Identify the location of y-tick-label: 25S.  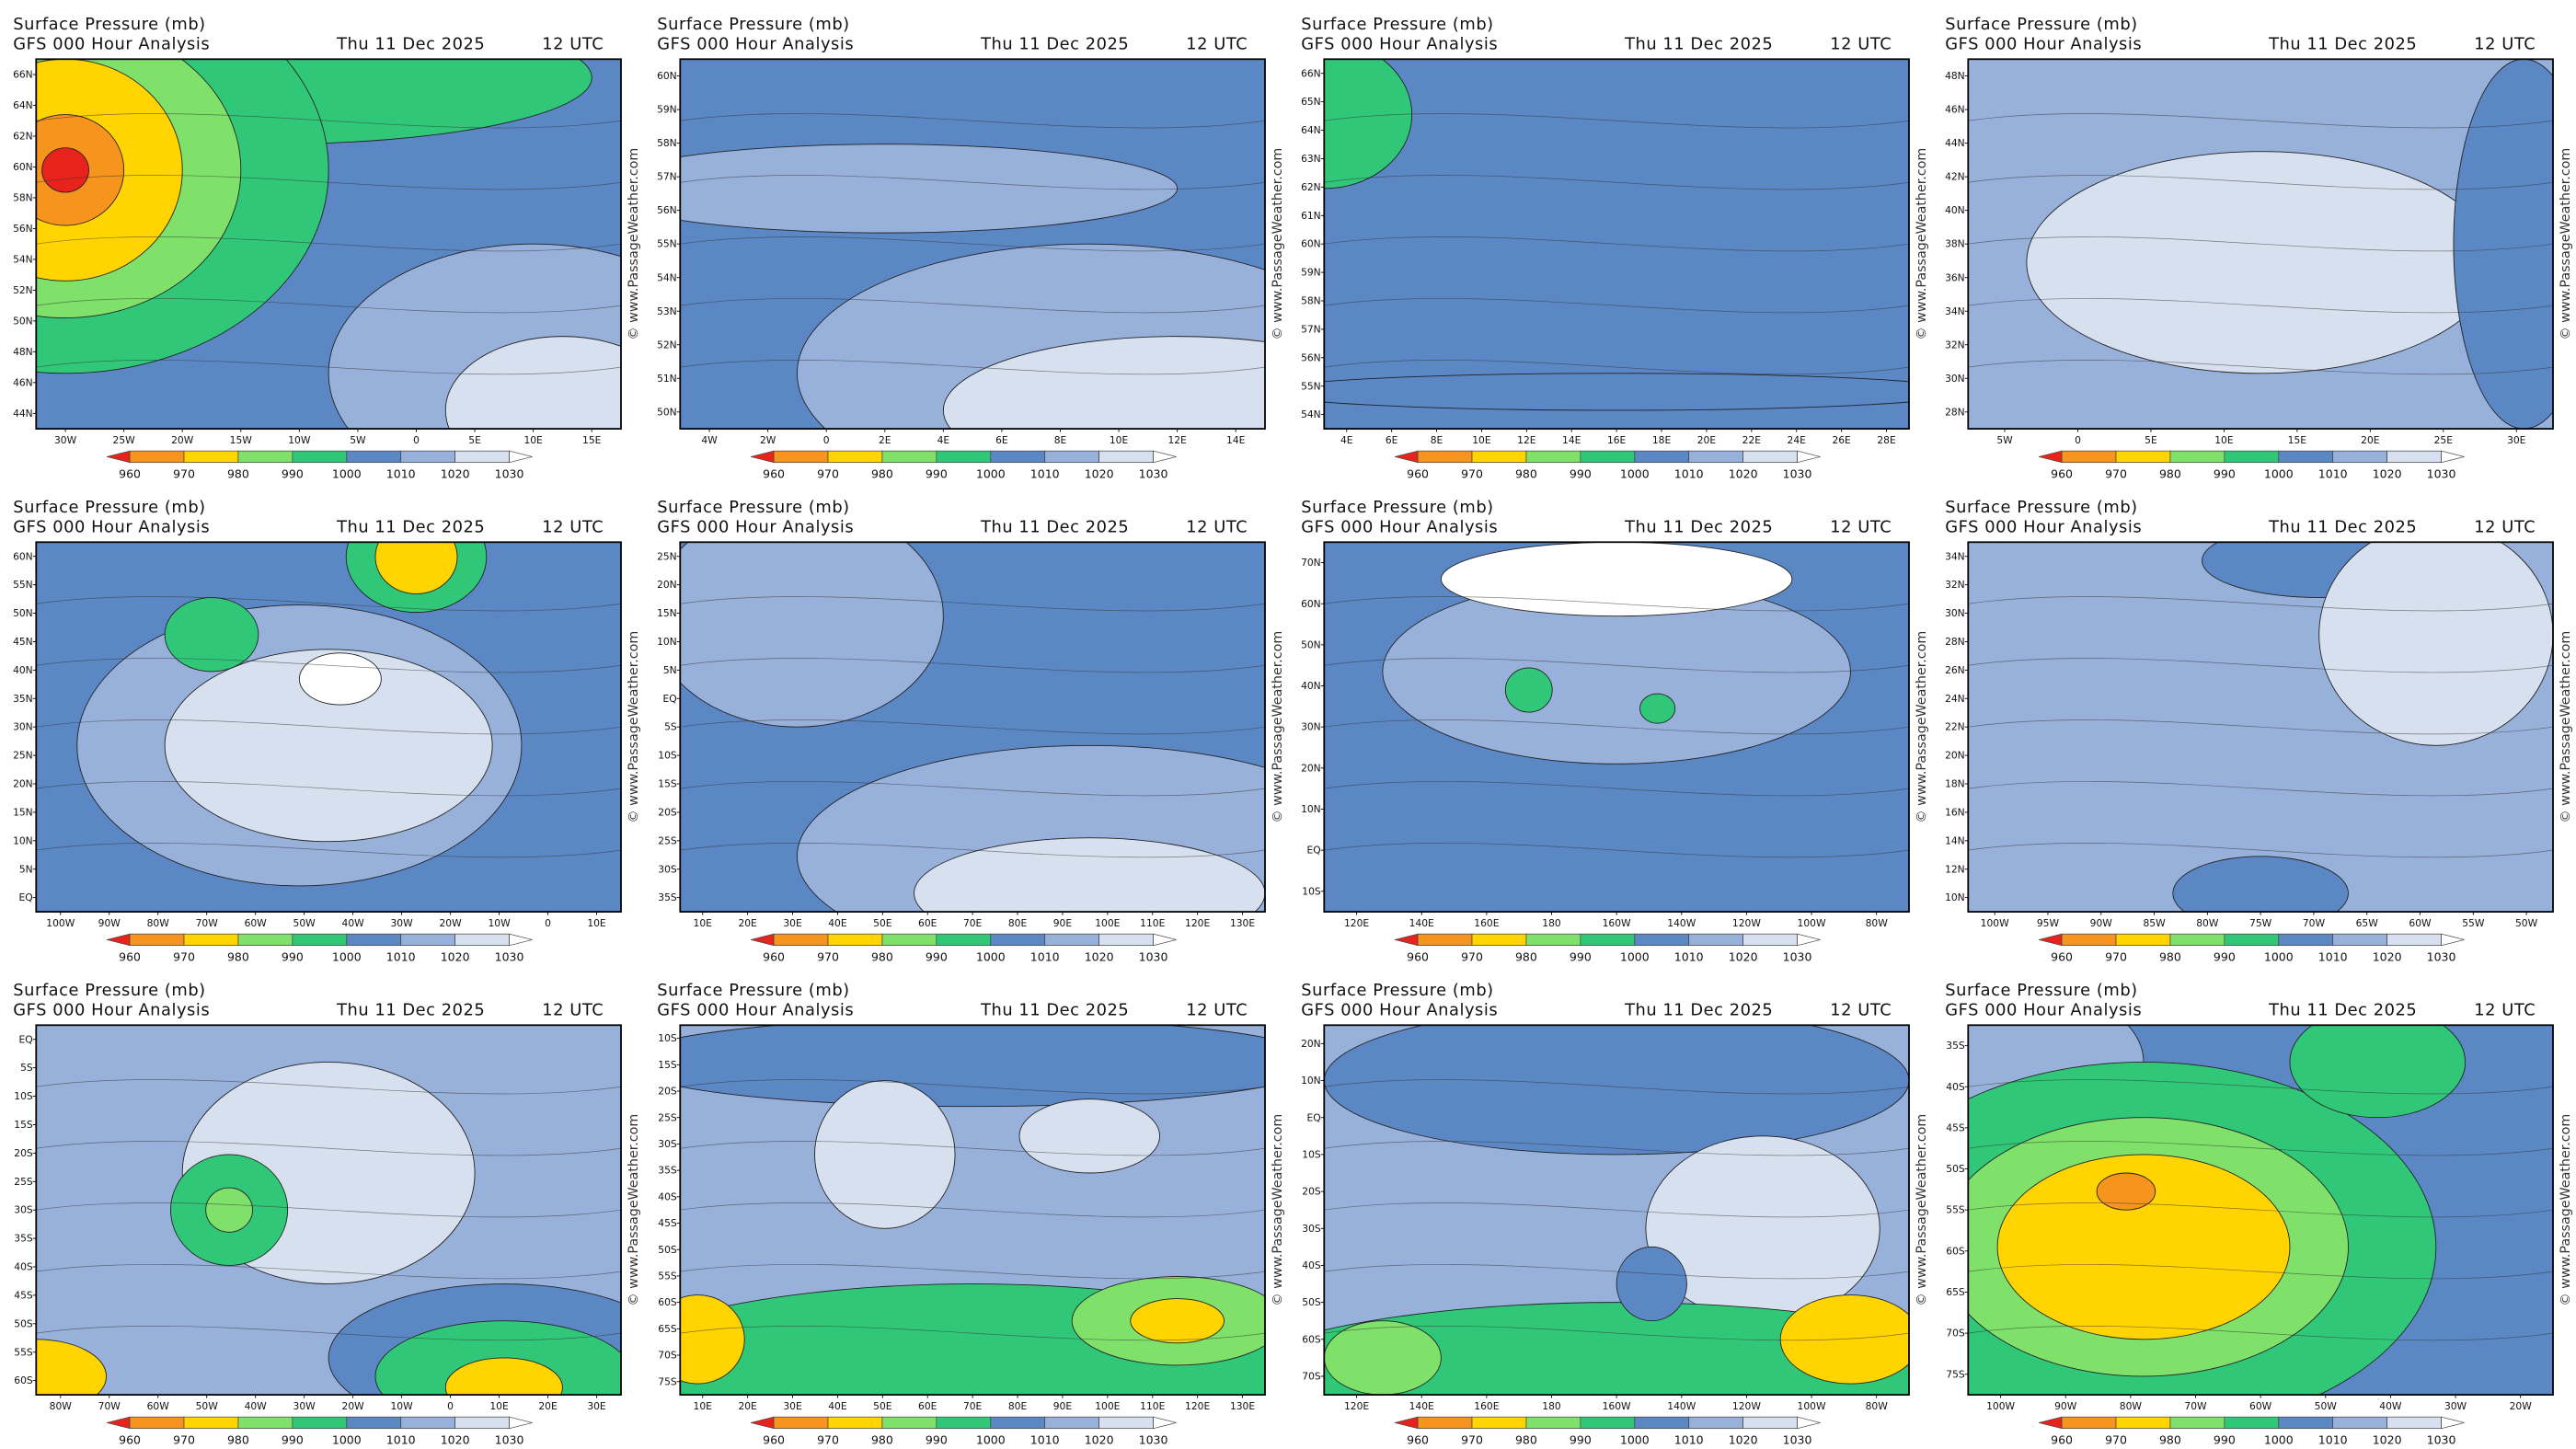
(667, 840).